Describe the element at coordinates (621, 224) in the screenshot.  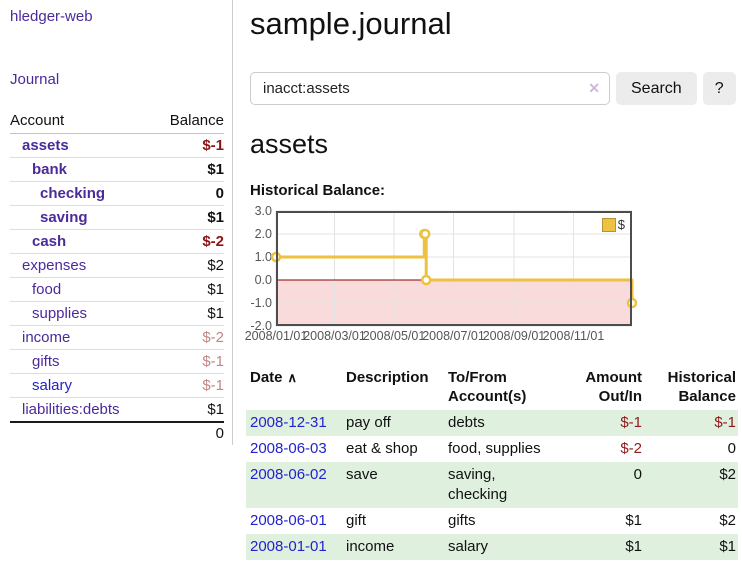
I see `legend-label: $` at that location.